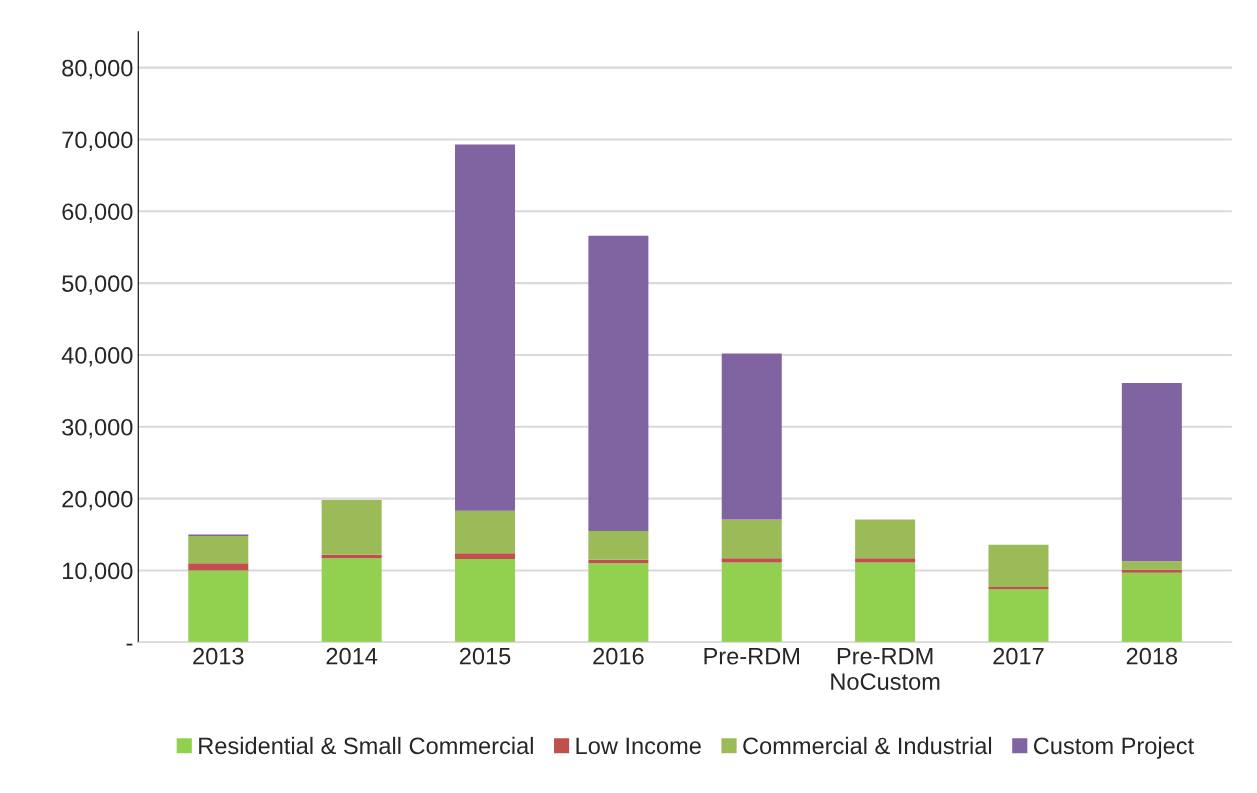 This screenshot has height=793, width=1257. Describe the element at coordinates (366, 745) in the screenshot. I see `legend-label: Residential & Small Commercial` at that location.